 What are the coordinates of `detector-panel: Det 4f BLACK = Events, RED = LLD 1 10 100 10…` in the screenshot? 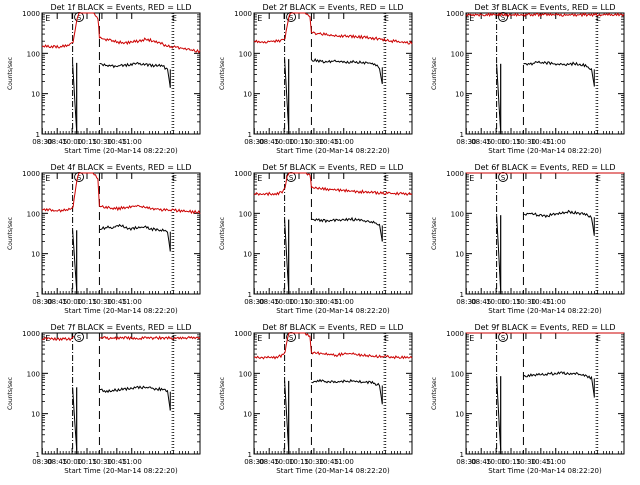 It's located at (104, 239).